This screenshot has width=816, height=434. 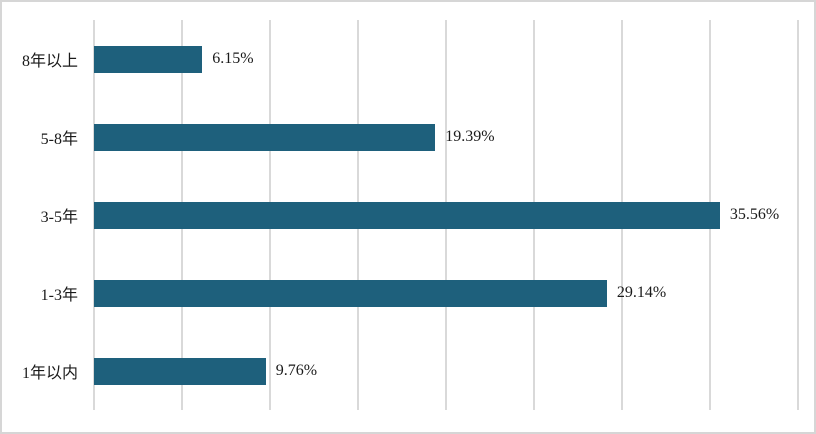 What do you see at coordinates (49, 373) in the screenshot?
I see `category-label: 1年以内` at bounding box center [49, 373].